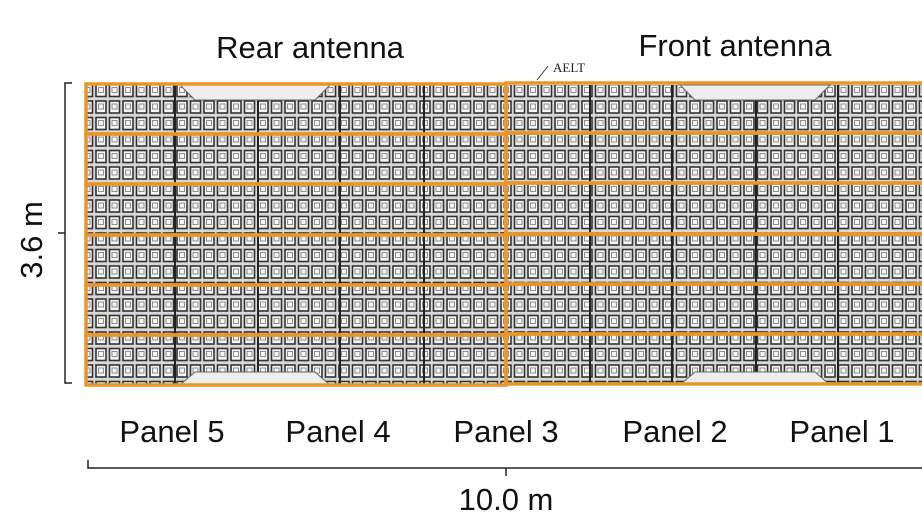 Image resolution: width=922 pixels, height=522 pixels. What do you see at coordinates (337, 431) in the screenshot?
I see `panel-label: Panel 4` at bounding box center [337, 431].